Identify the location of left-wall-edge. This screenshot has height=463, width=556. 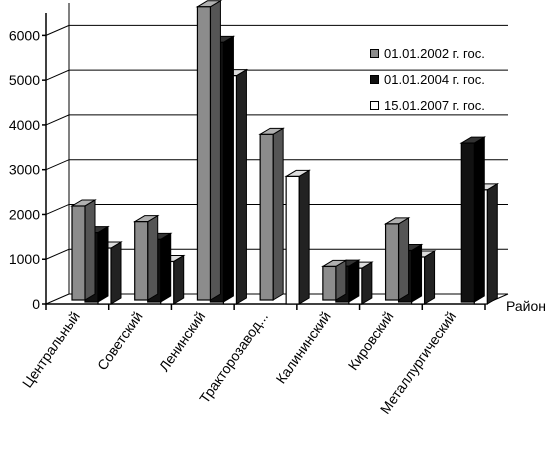
(57, 154).